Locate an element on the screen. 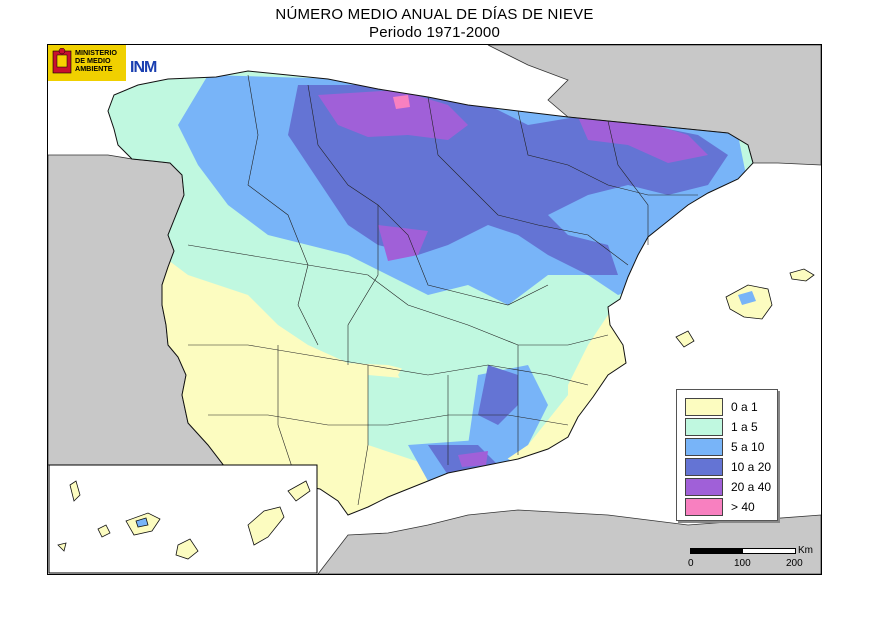 This screenshot has width=869, height=622. legend-label: 1 a 5 is located at coordinates (744, 427).